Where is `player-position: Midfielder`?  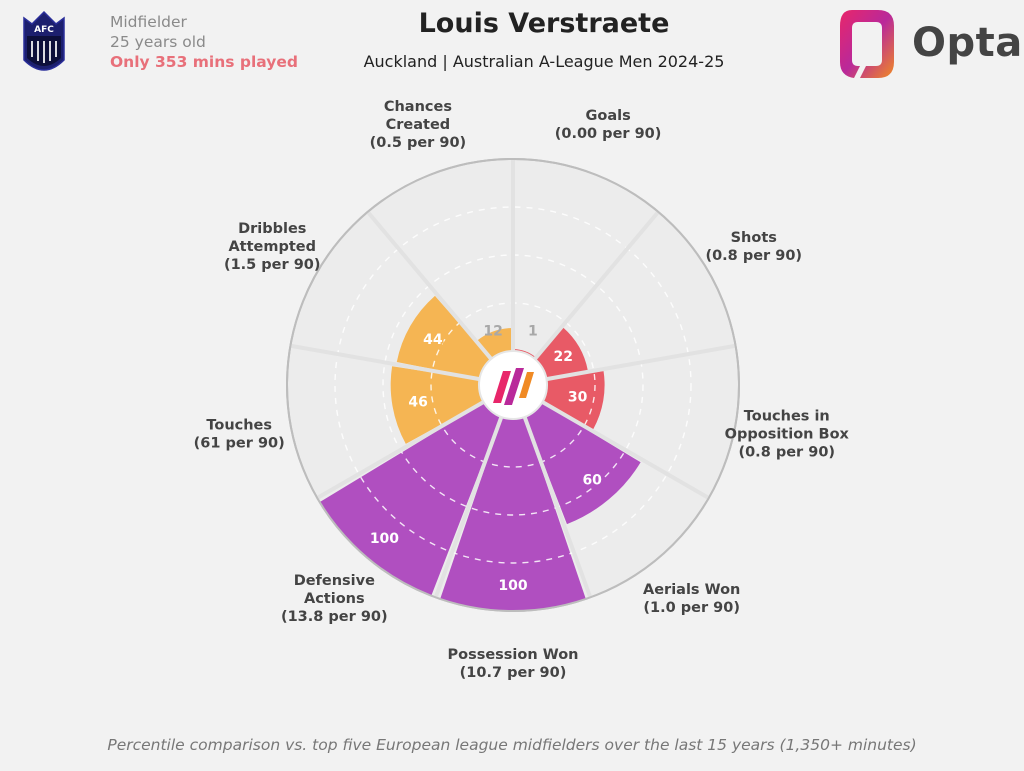 player-position: Midfielder is located at coordinates (148, 22).